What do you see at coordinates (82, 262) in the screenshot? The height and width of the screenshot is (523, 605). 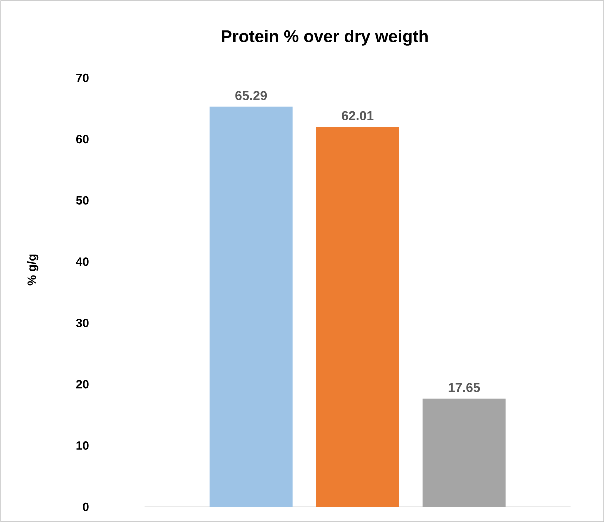 I see `y-tick-label: 40` at bounding box center [82, 262].